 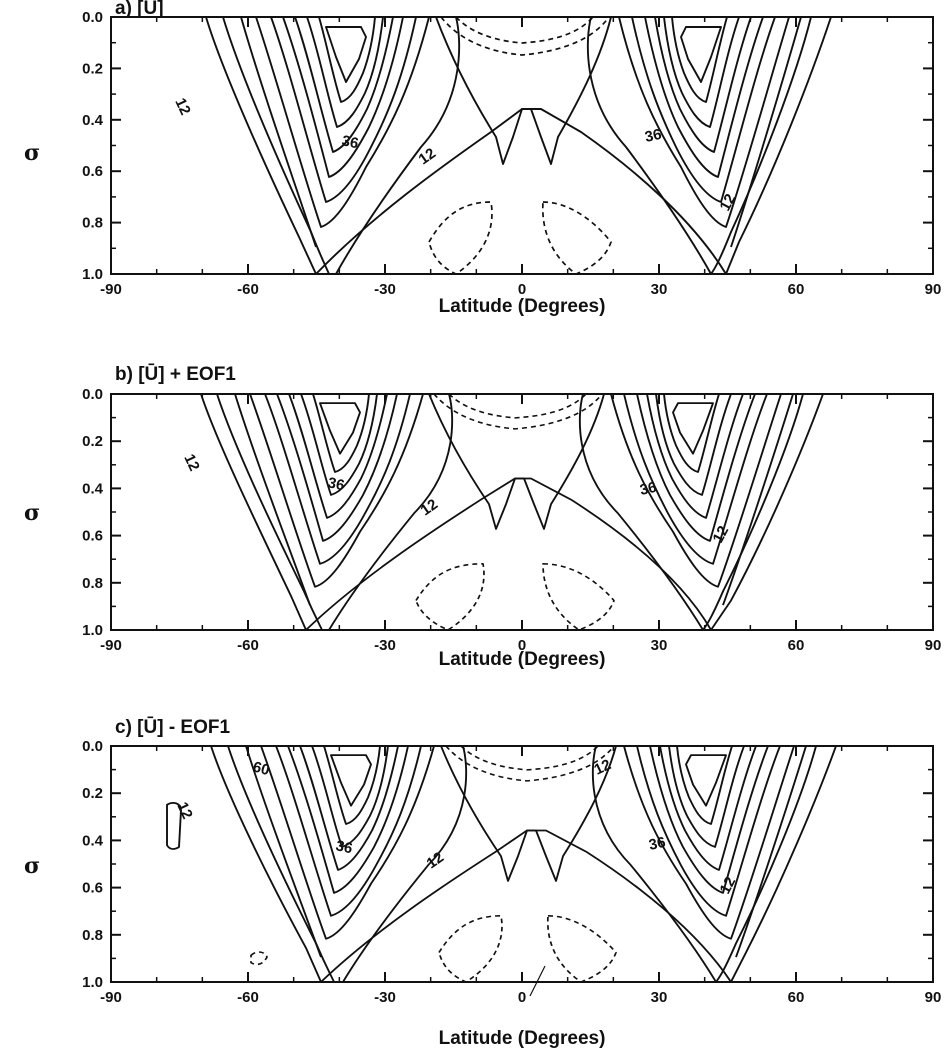 I want to click on y-tick-label: 0.8, so click(x=92, y=935).